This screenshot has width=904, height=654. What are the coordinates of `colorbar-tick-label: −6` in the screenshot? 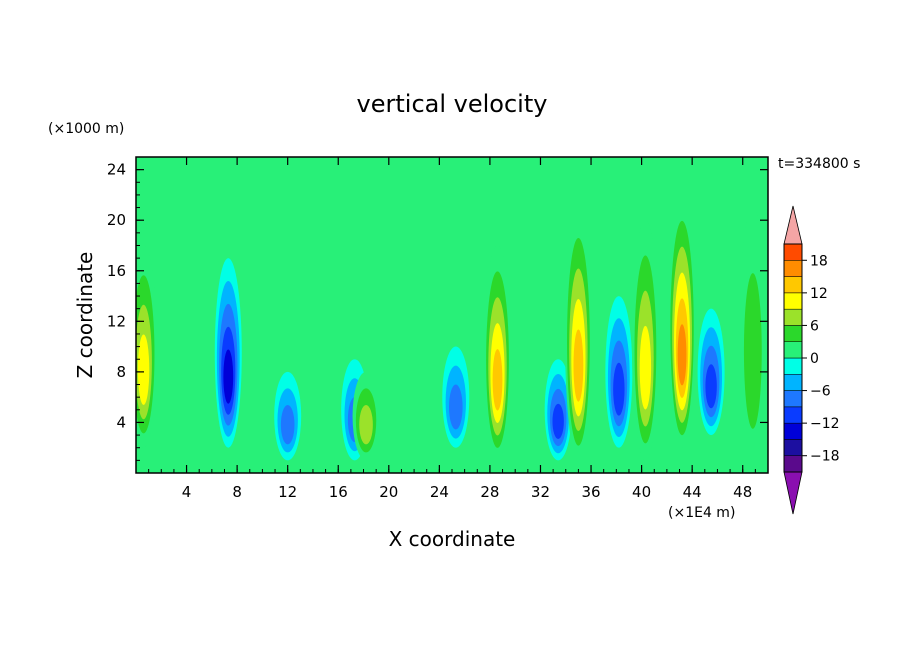 It's located at (820, 392).